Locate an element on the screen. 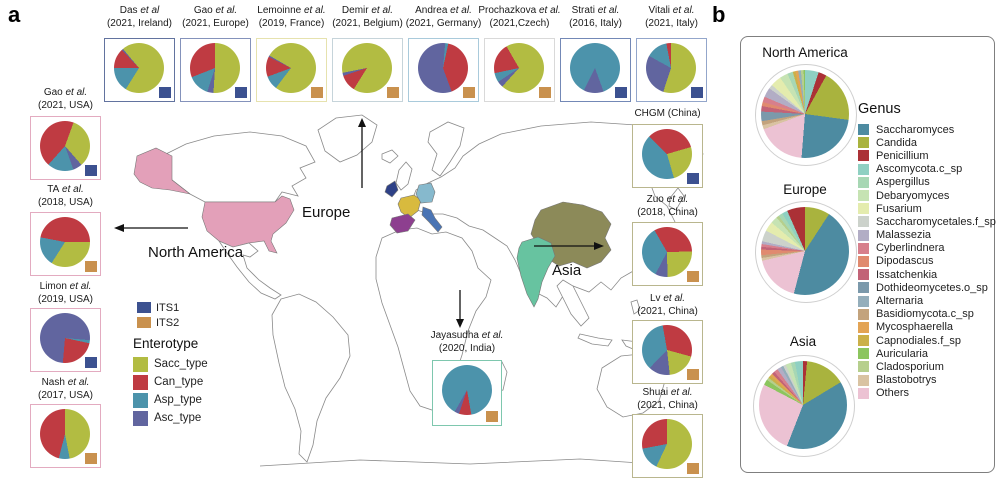 This screenshot has width=999, height=480. study-author: Andrea is located at coordinates (431, 10).